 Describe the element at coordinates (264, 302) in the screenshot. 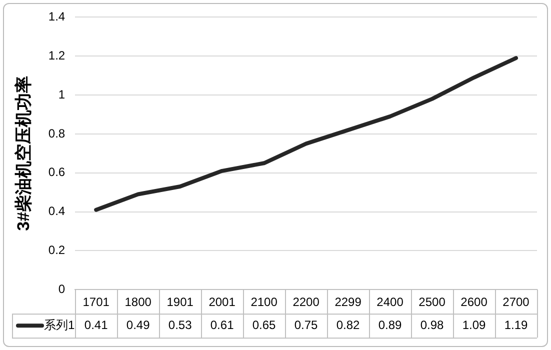

I see `x-tick-label: 2100` at that location.